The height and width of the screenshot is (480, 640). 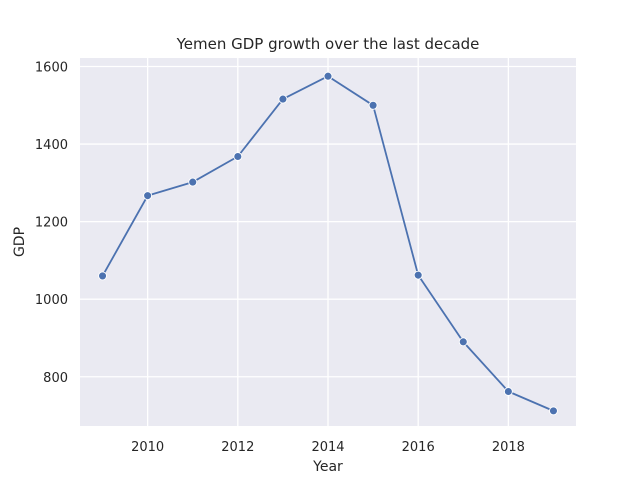 I want to click on y-tick-label: 1200, so click(x=51, y=223).